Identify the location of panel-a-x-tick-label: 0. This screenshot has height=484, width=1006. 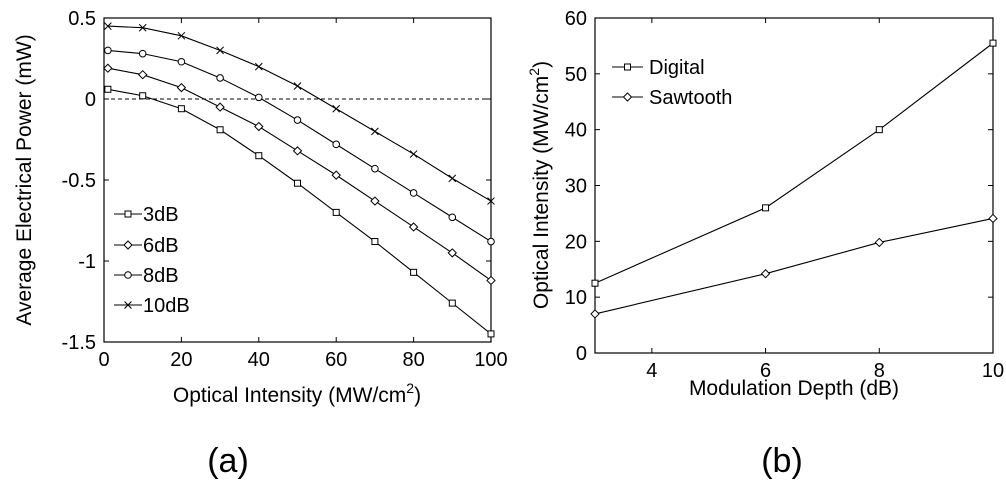
(103, 360).